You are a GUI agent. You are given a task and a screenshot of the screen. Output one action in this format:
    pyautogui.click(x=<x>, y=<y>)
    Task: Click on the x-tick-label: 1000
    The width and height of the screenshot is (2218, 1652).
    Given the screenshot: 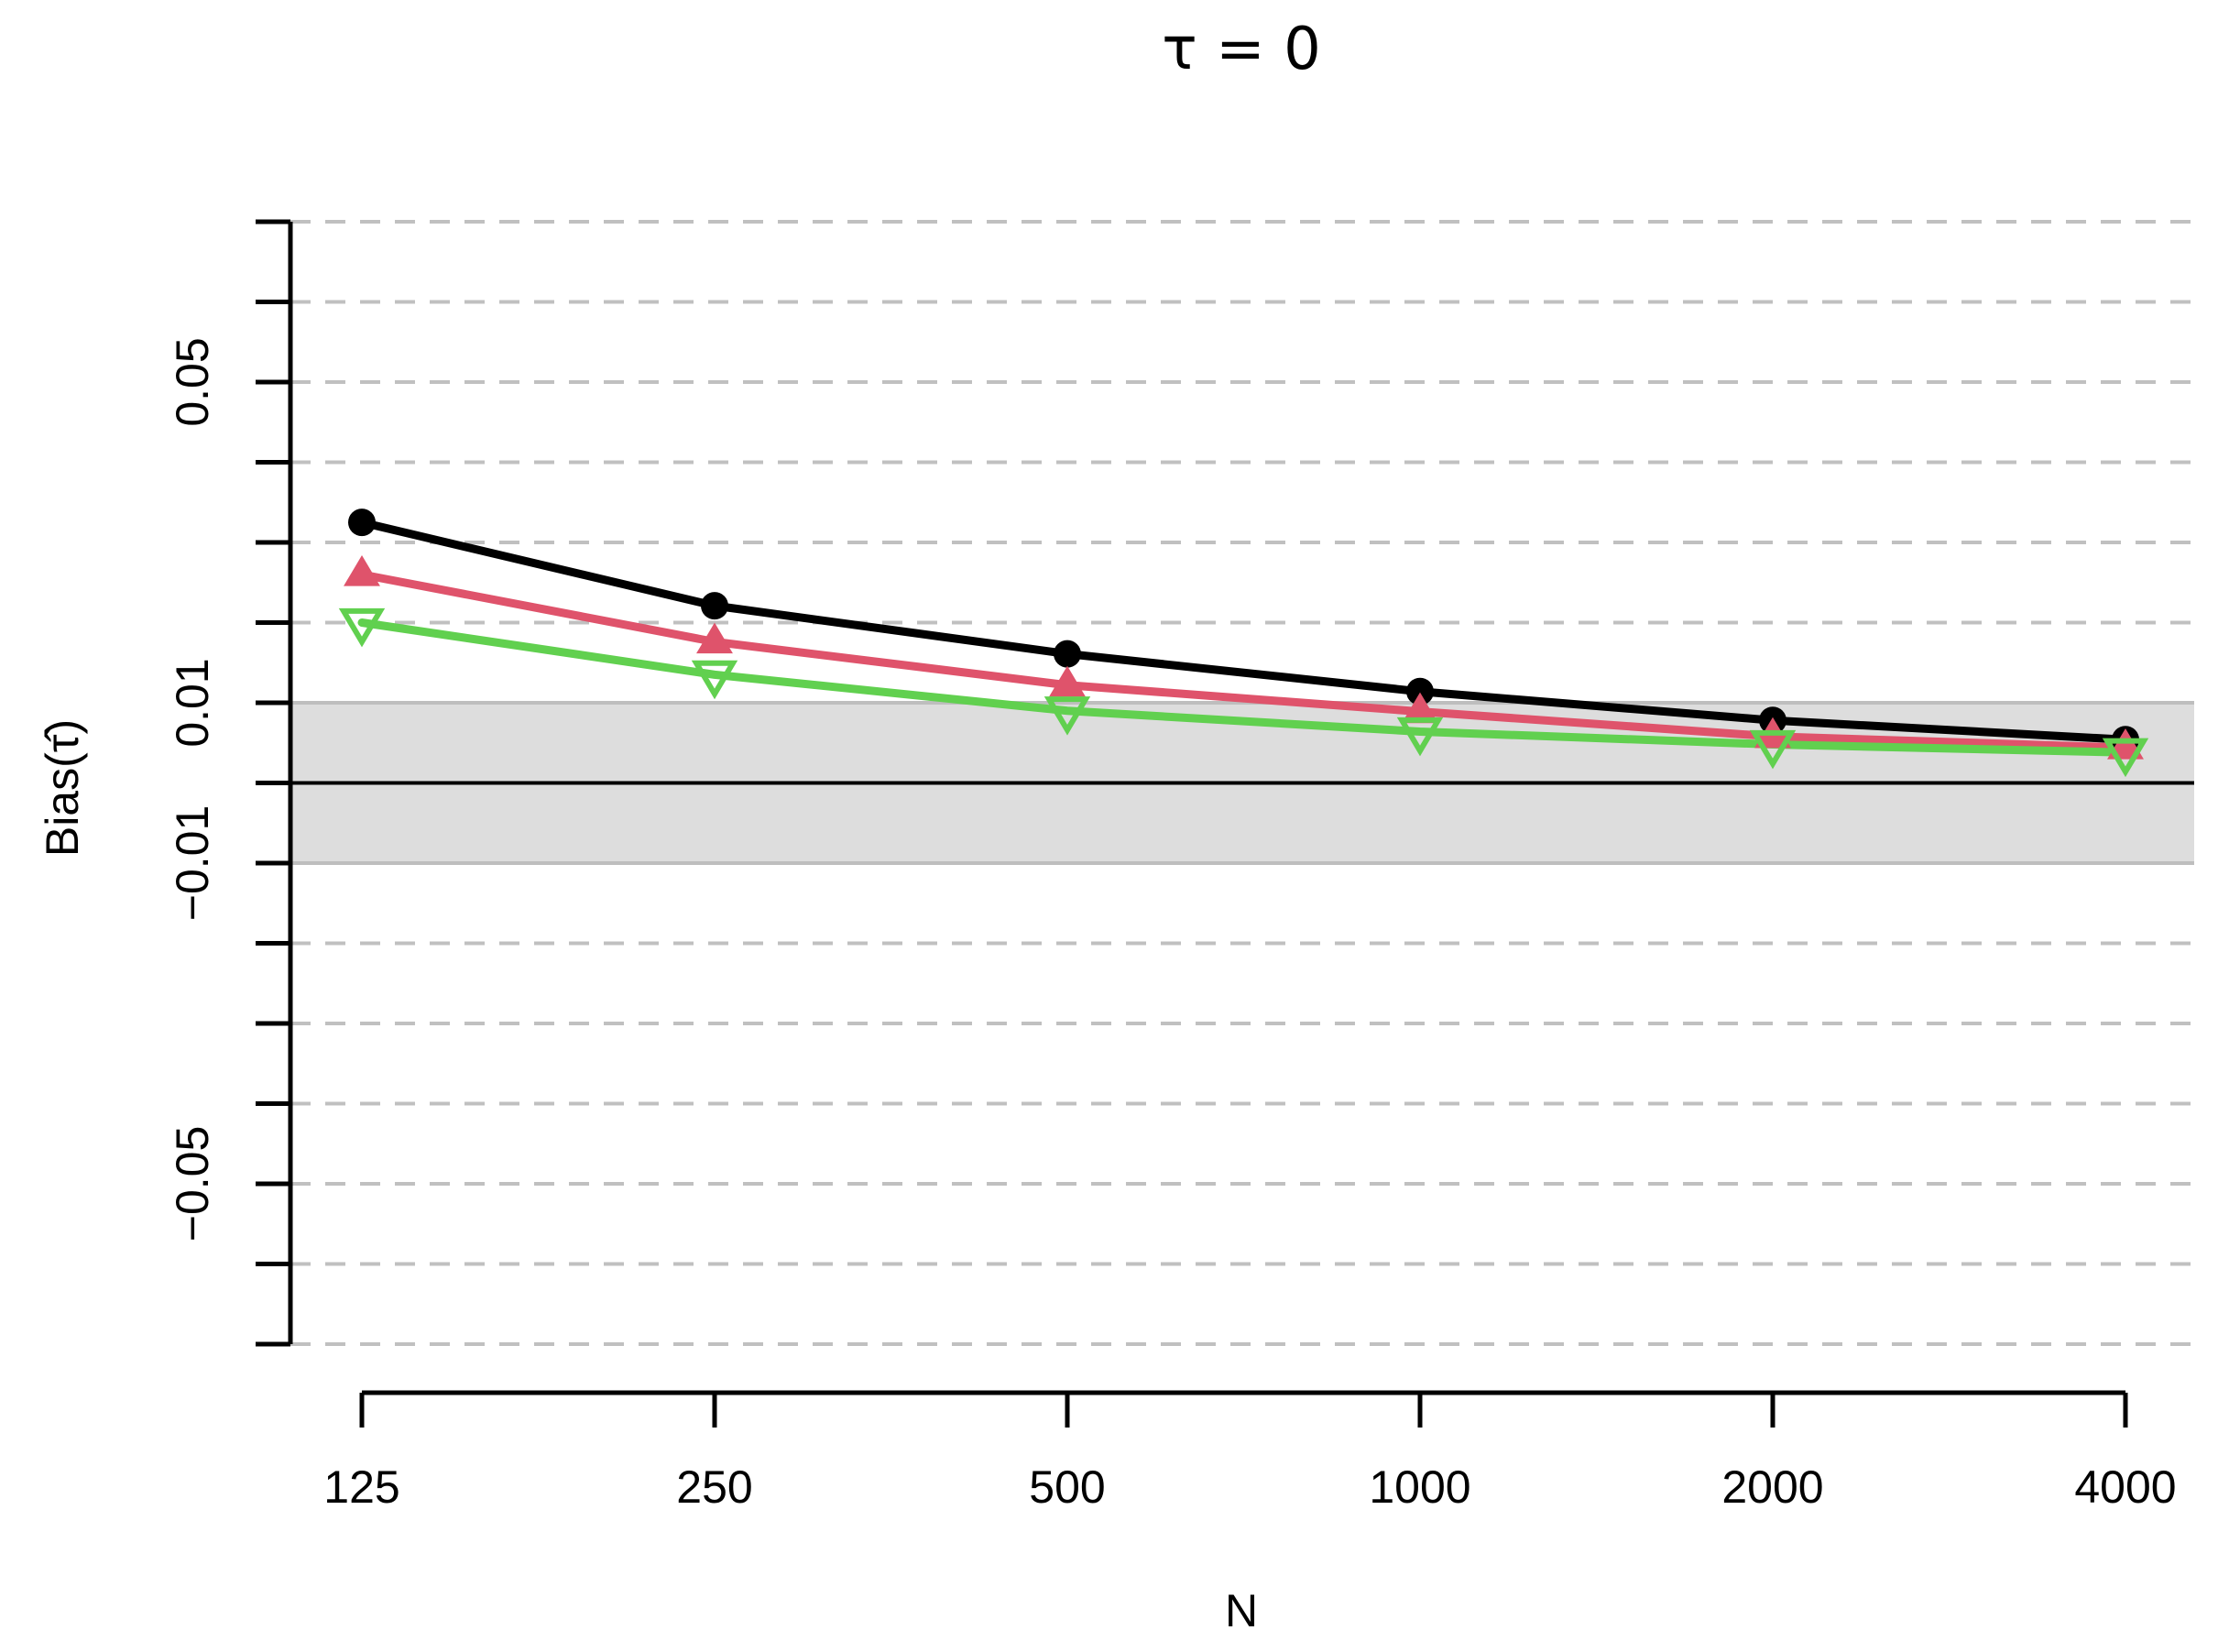 What is the action you would take?
    pyautogui.click(x=1419, y=1487)
    